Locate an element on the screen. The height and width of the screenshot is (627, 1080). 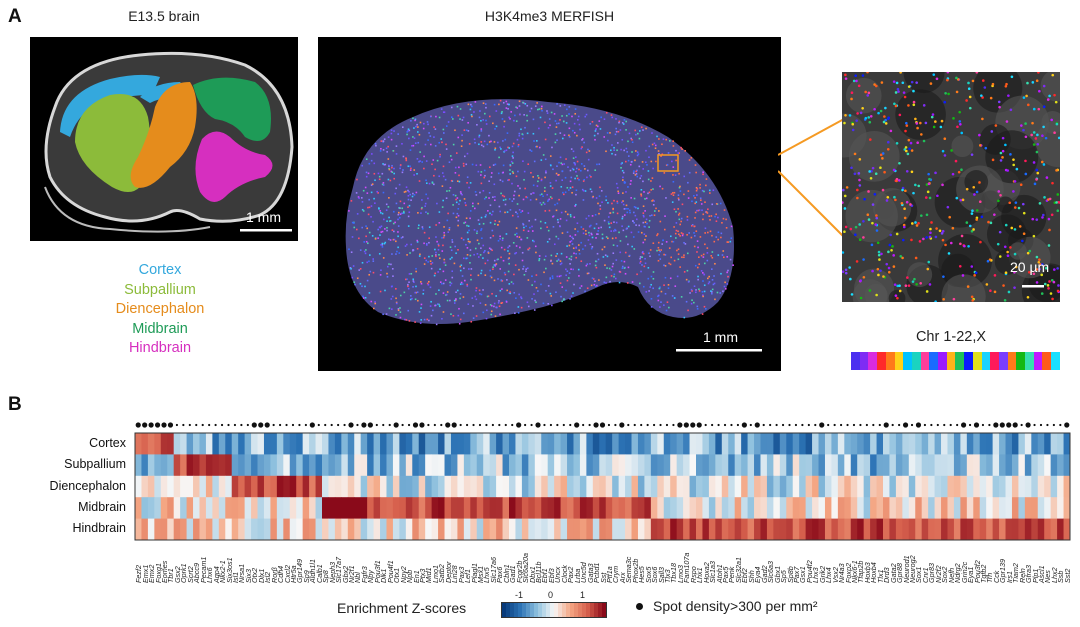
zoom-speckles is located at coordinates (951, 187).